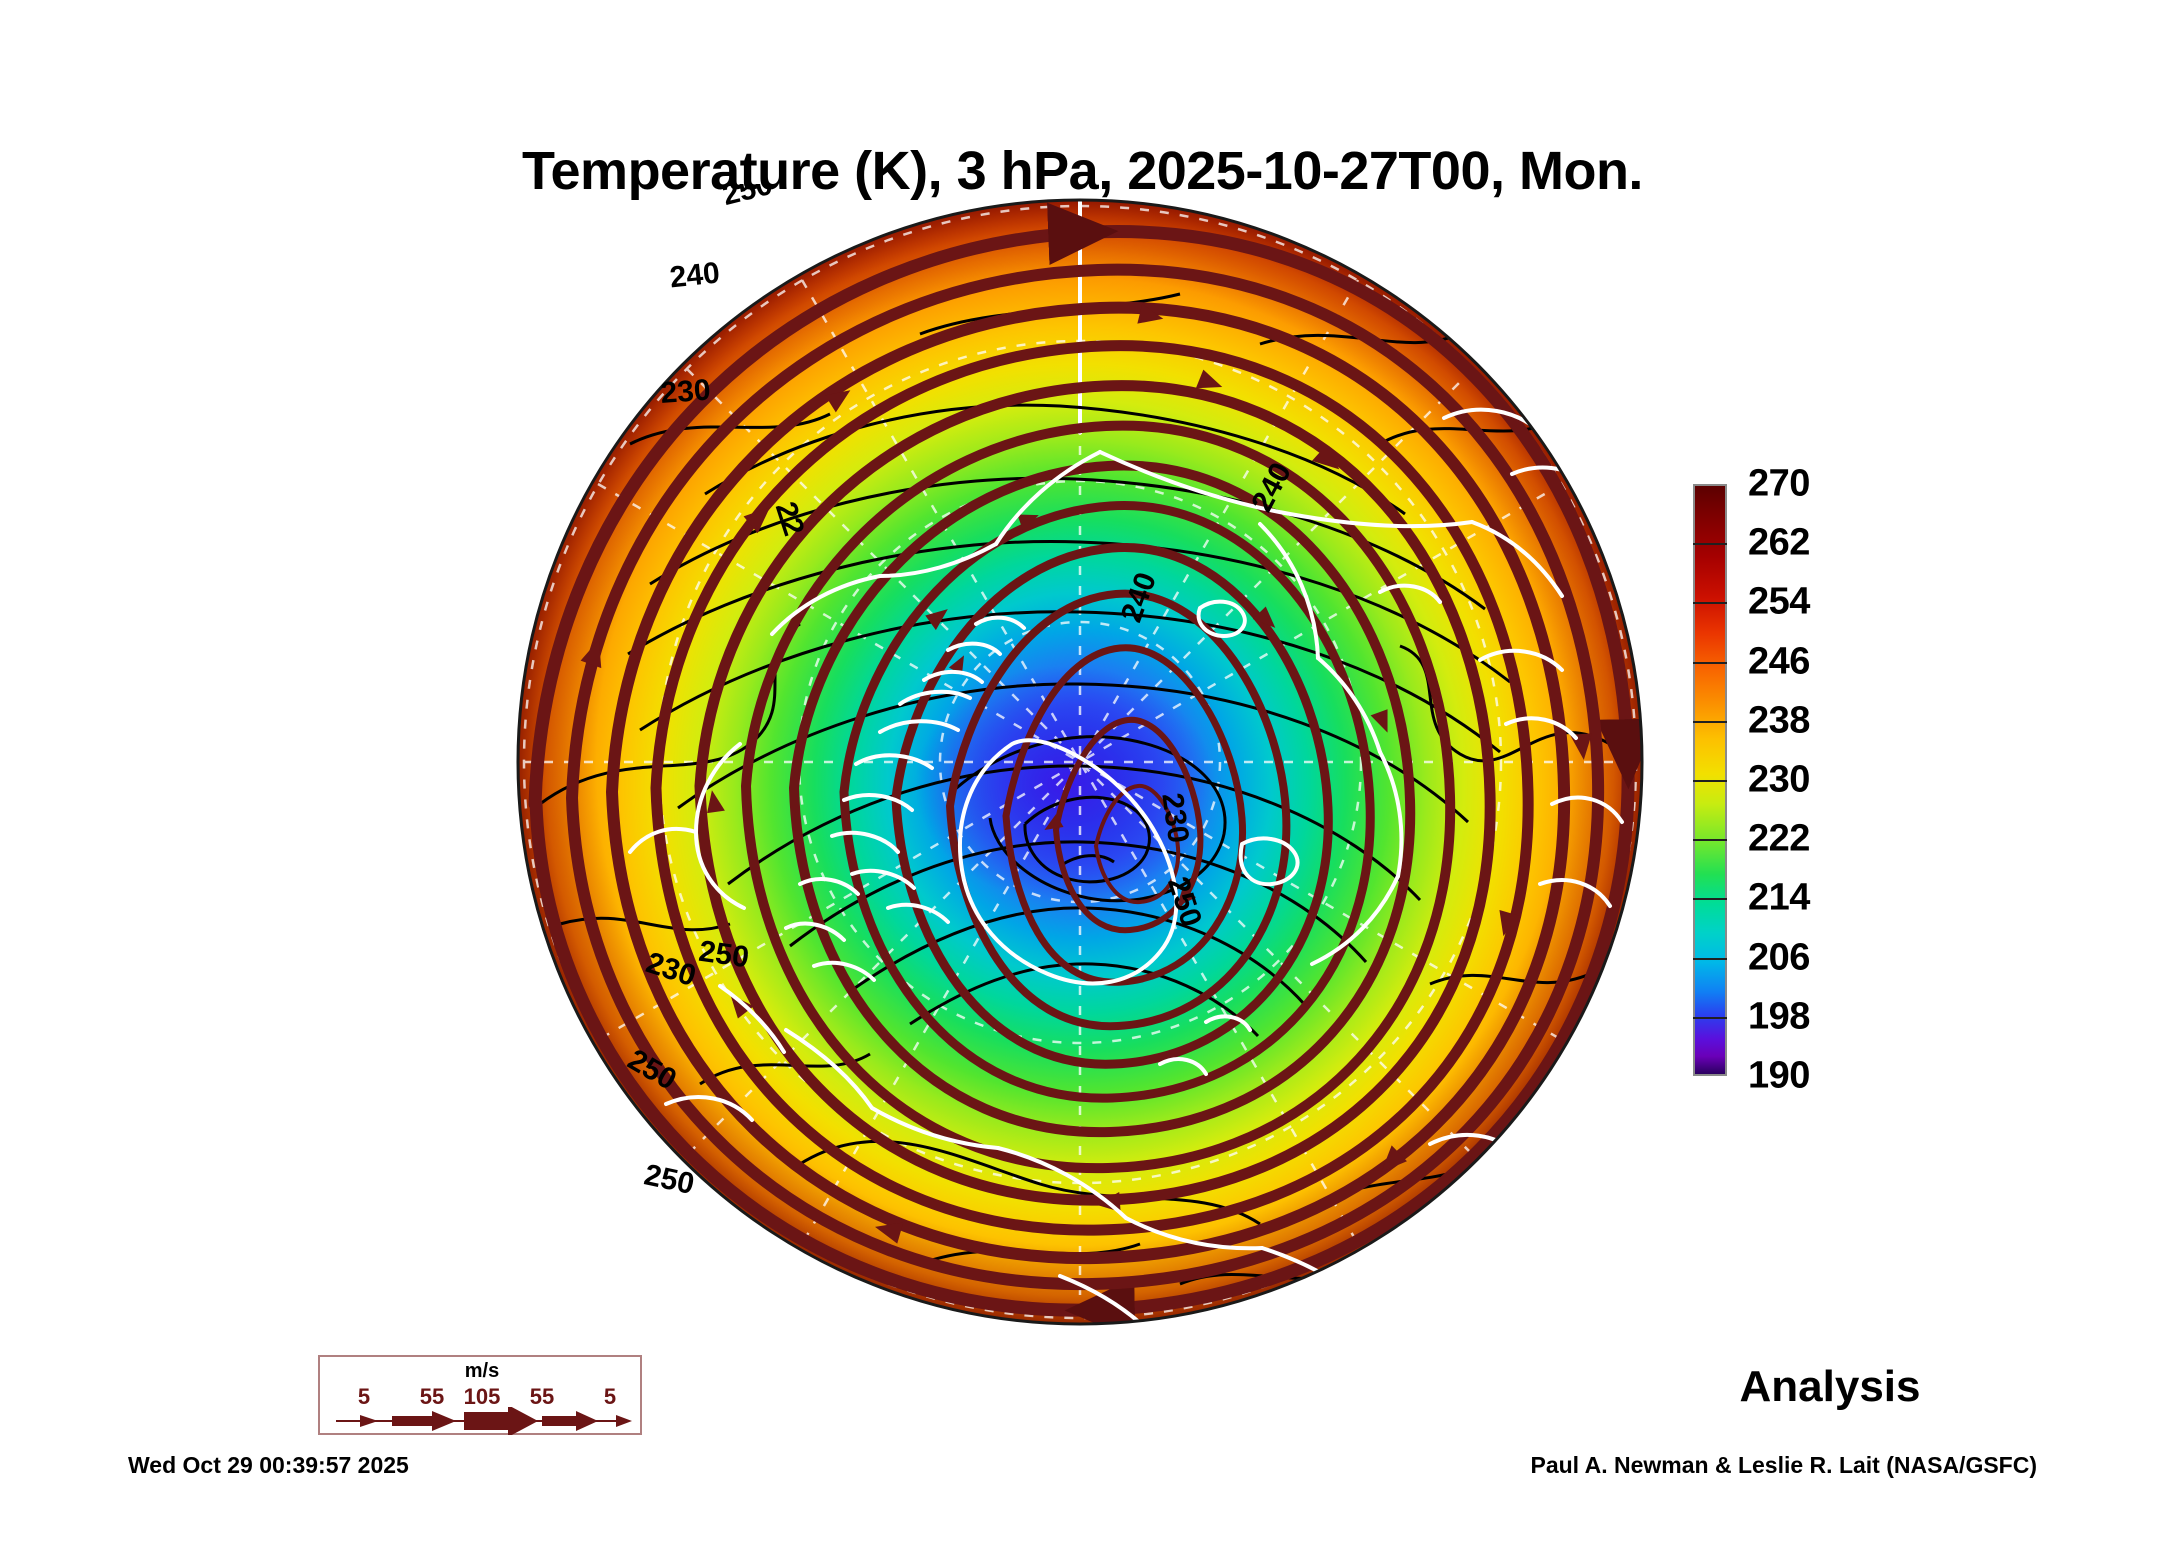 This screenshot has height=1561, width=2165. Describe the element at coordinates (1779, 897) in the screenshot. I see `colorbar-tick-label: 214` at that location.